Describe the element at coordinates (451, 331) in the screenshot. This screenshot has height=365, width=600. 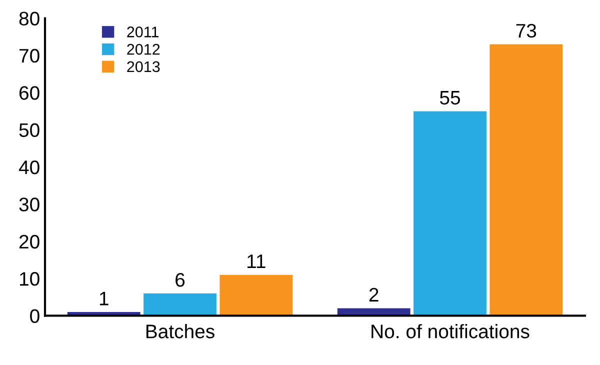
I see `x-tick-label: No. of notifications` at that location.